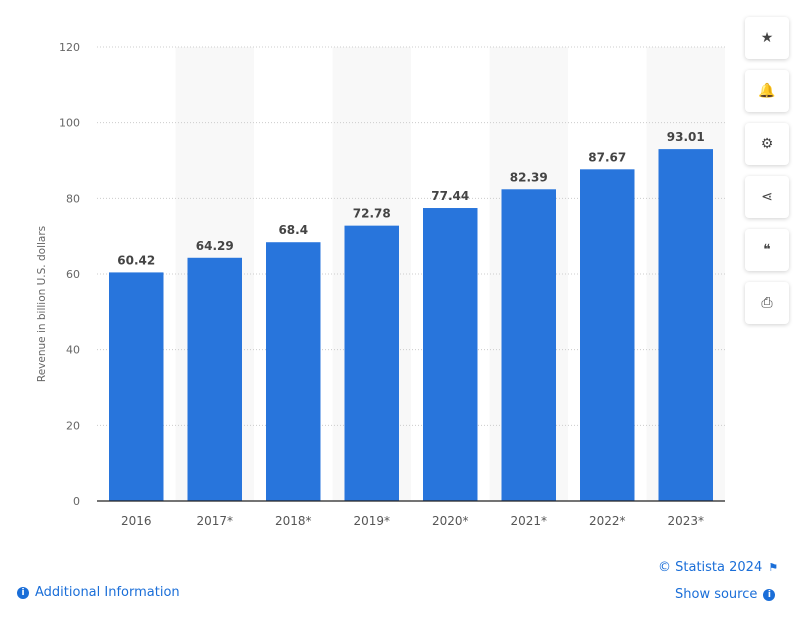  Describe the element at coordinates (73, 198) in the screenshot. I see `y-tick-label: 80` at that location.